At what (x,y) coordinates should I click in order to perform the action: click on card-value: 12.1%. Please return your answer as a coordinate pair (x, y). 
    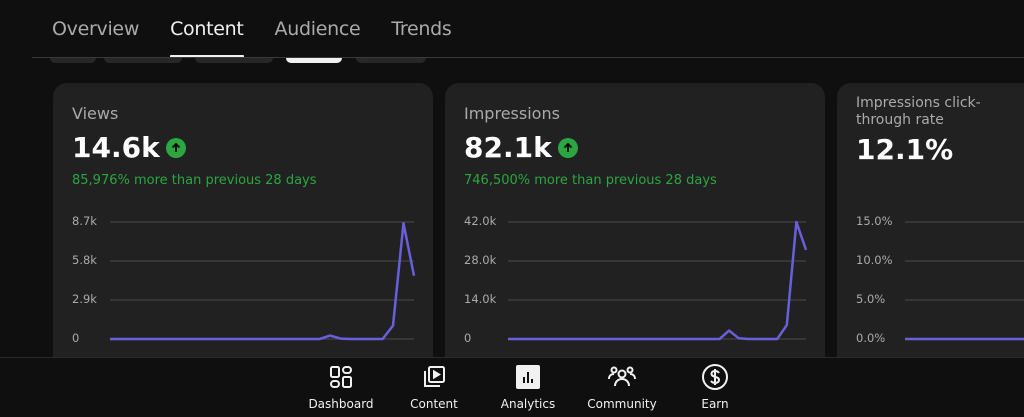
    Looking at the image, I should click on (905, 149).